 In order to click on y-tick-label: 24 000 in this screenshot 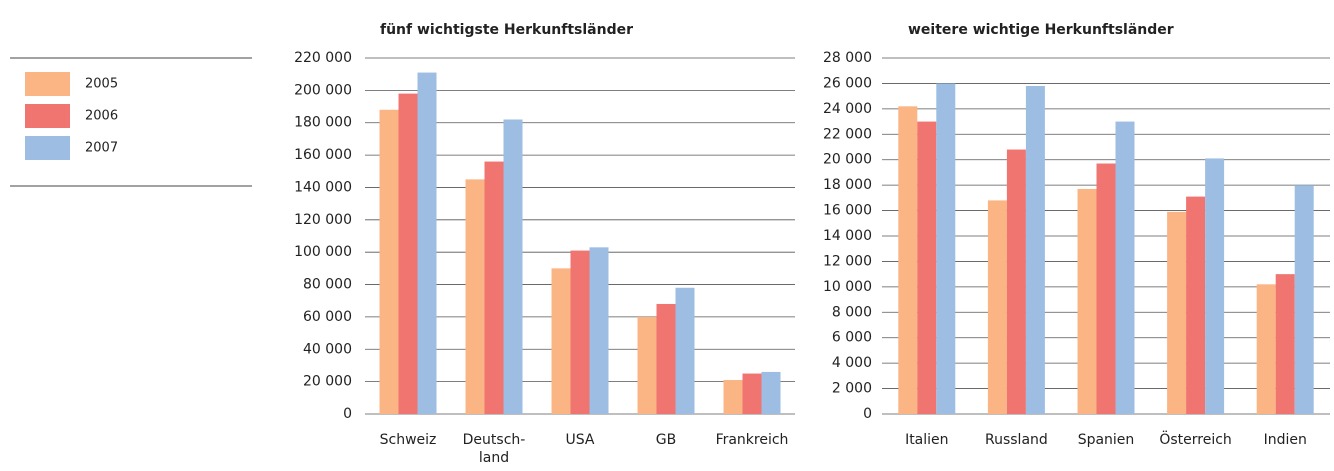, I will do `click(847, 109)`.